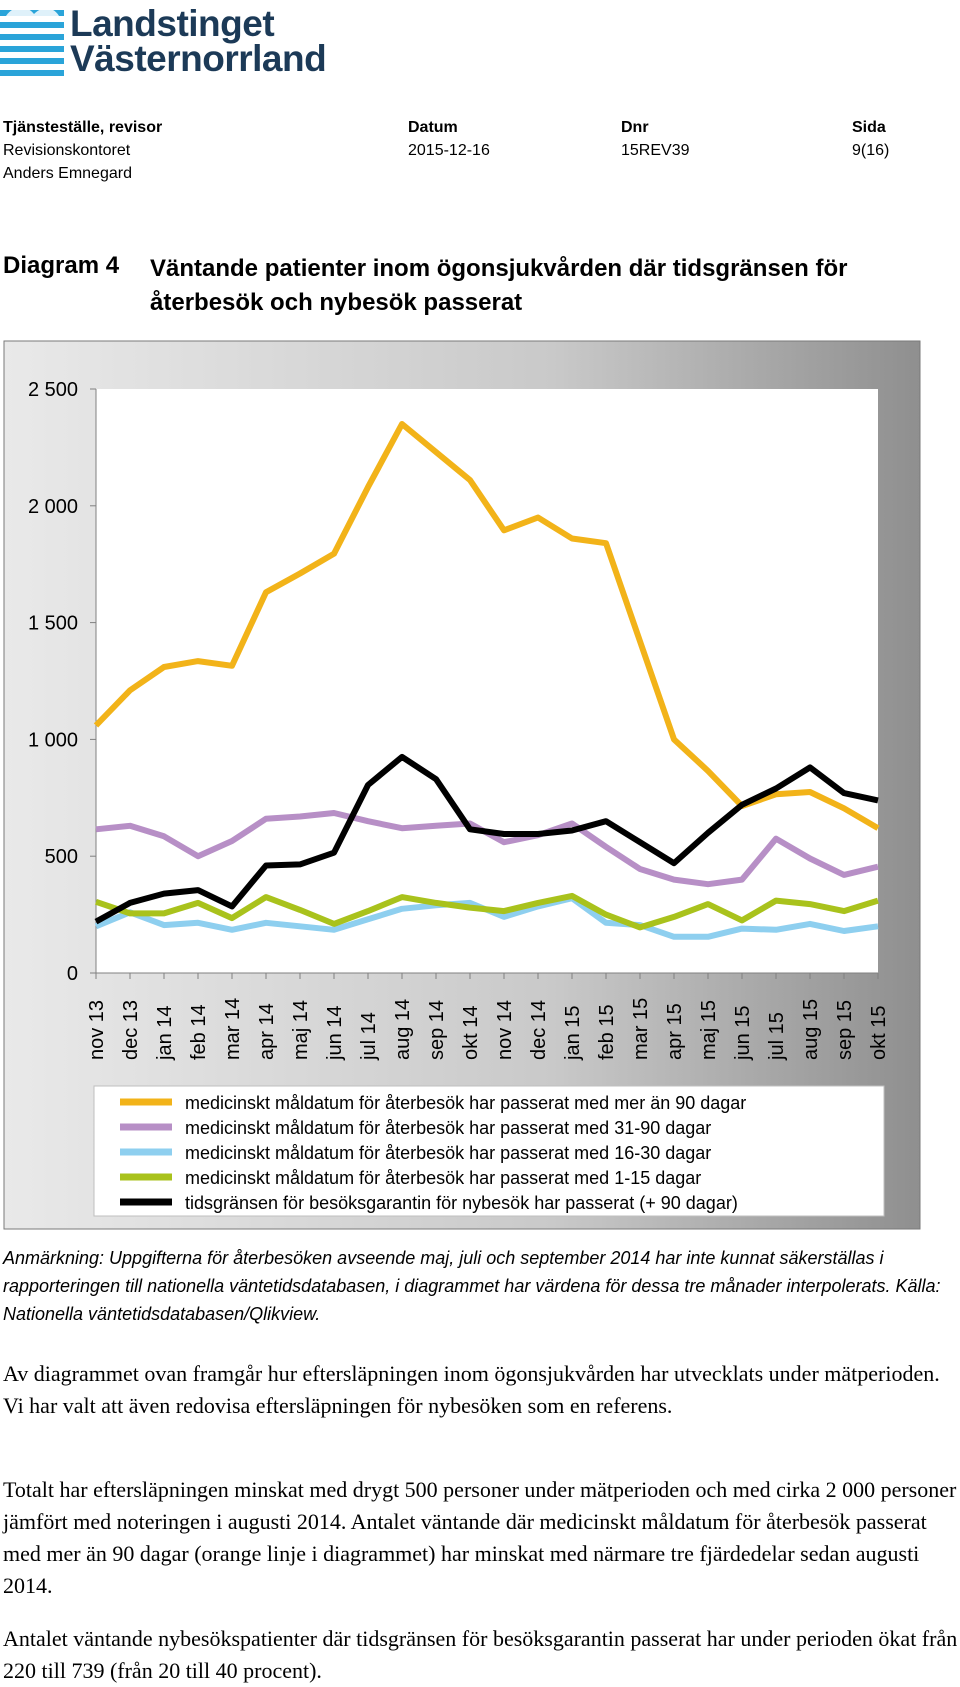 The image size is (960, 1687). I want to click on org-name-line2: Västernorrland, so click(198, 58).